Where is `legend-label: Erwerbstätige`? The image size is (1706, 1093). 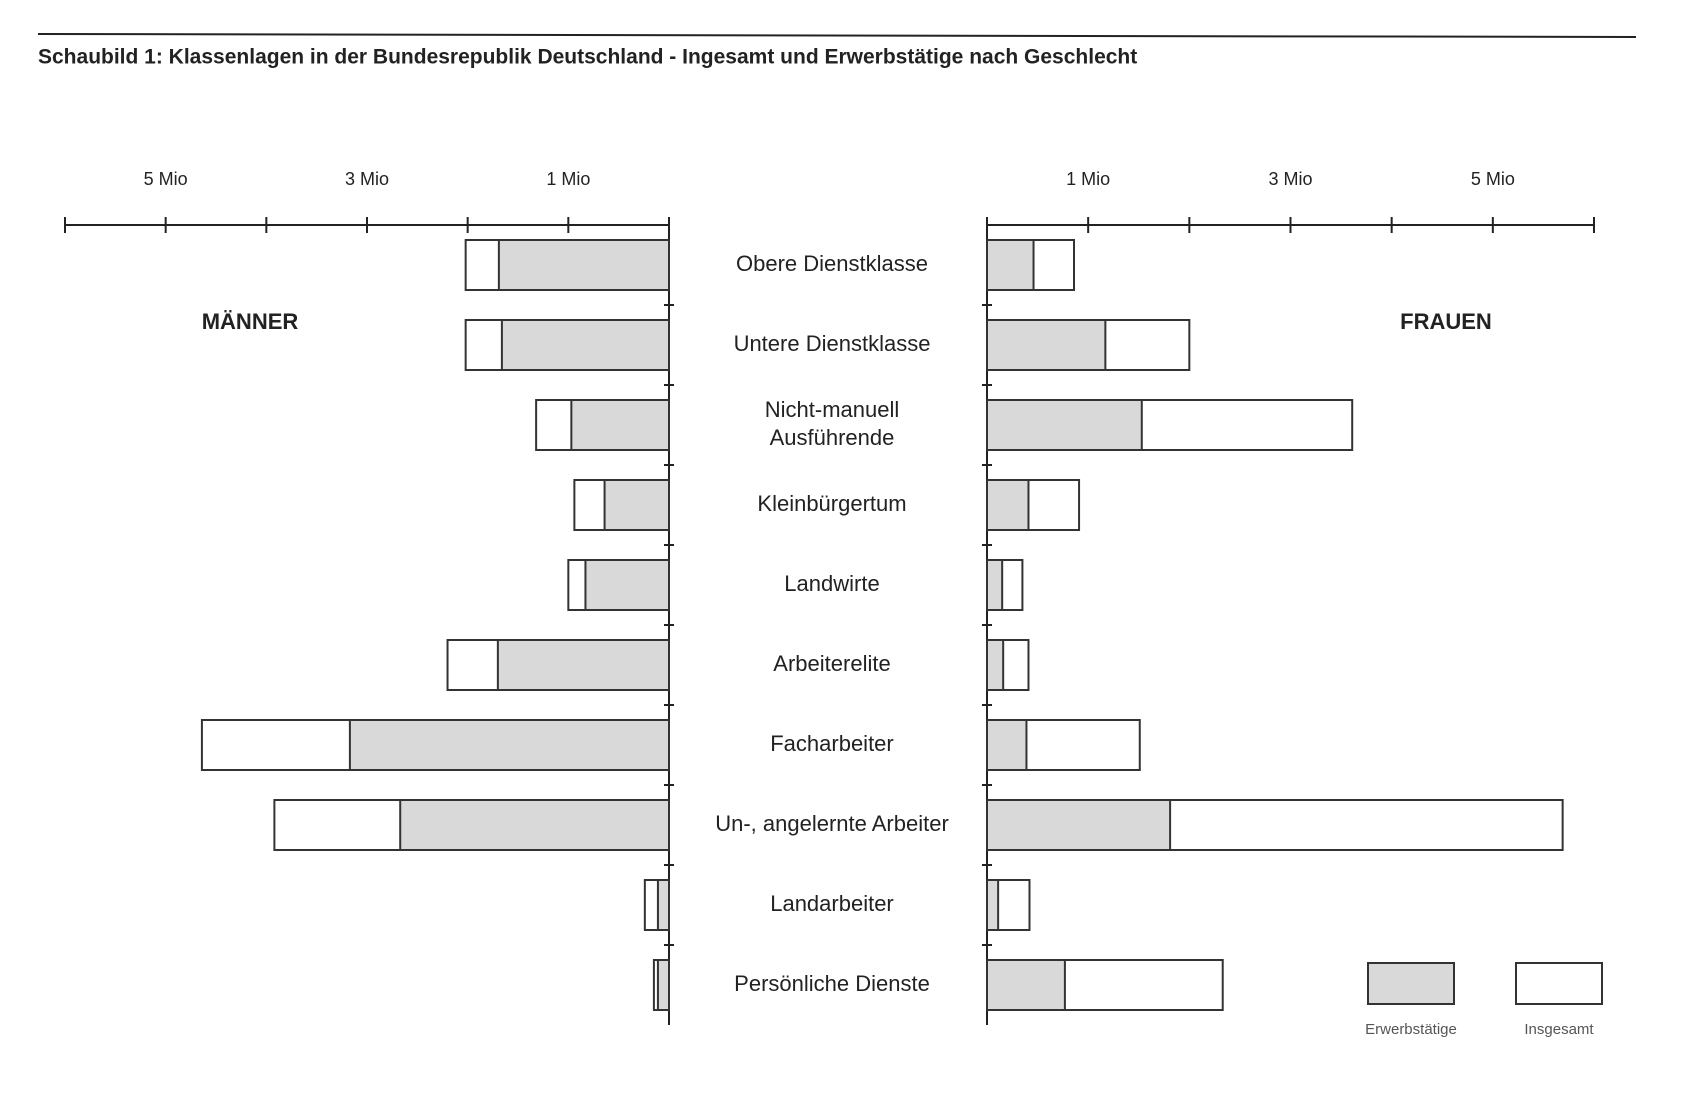
legend-label: Erwerbstätige is located at coordinates (1411, 1029).